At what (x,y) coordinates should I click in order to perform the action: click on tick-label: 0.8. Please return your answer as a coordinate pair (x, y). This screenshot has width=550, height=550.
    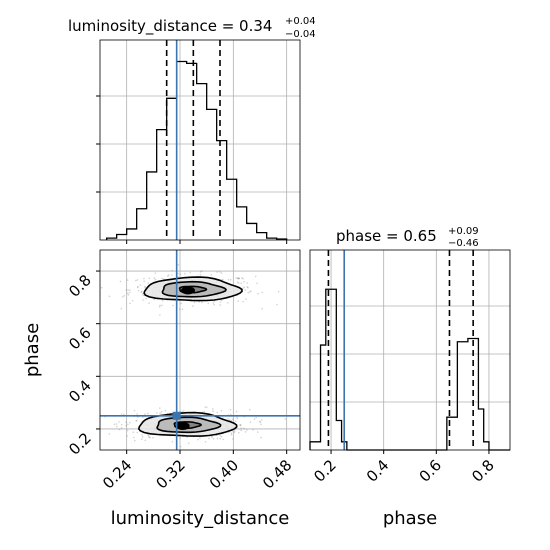
    Looking at the image, I should click on (80, 286).